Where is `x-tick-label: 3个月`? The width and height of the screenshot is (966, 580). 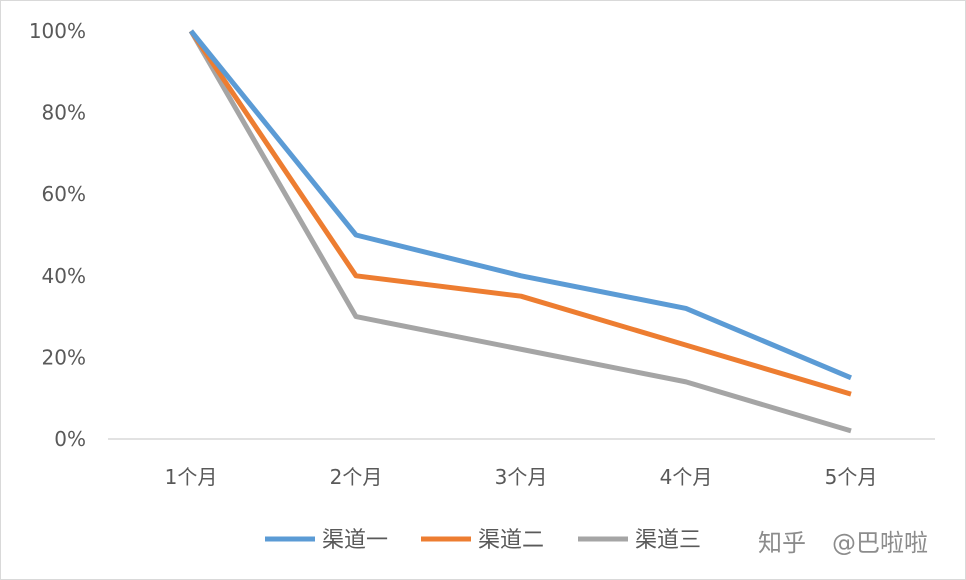
x-tick-label: 3个月 is located at coordinates (521, 477).